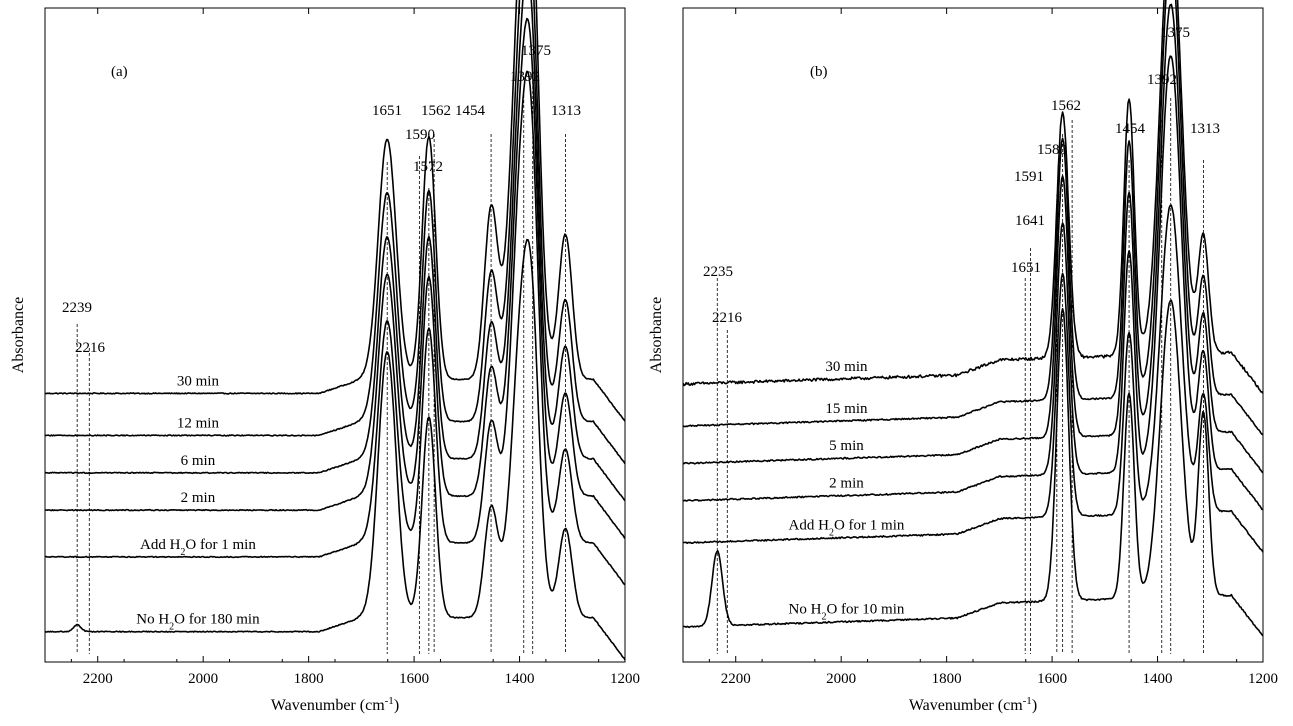 This screenshot has height=726, width=1293. I want to click on series-label: 15 min, so click(846, 409).